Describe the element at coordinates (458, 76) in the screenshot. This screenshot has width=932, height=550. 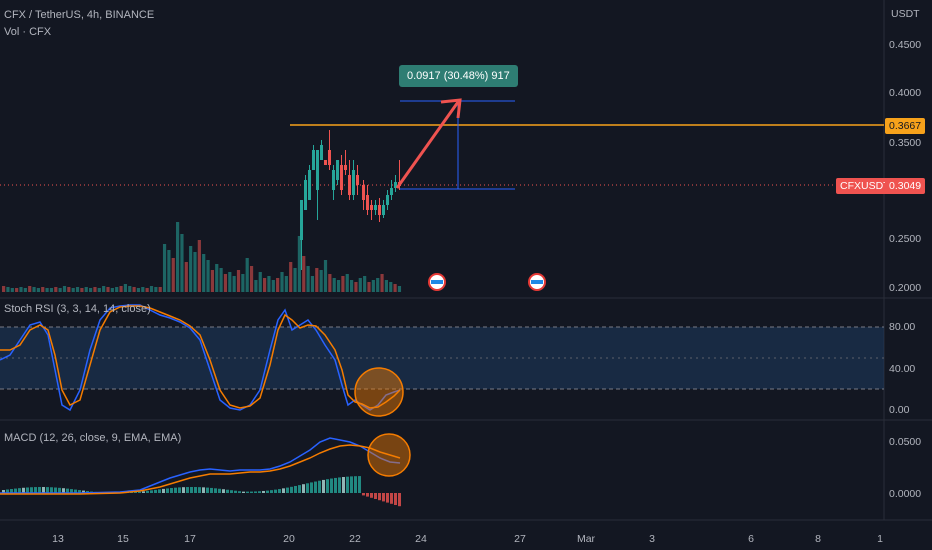
I see `measure-label: 0.0917 (30.48%) 917` at that location.